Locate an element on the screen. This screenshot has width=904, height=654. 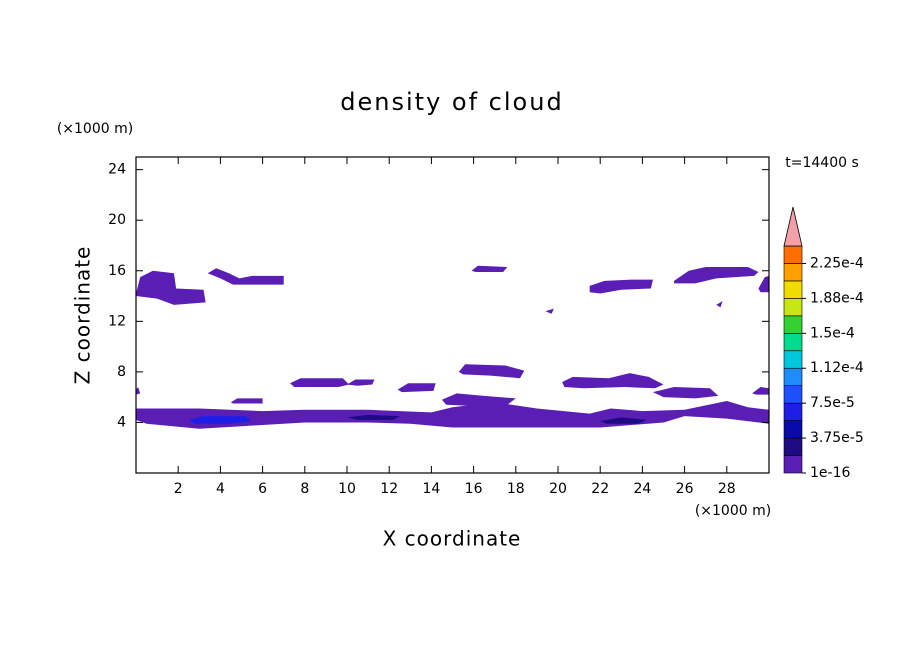
colorbar-tick-label: 1e-16 is located at coordinates (830, 473).